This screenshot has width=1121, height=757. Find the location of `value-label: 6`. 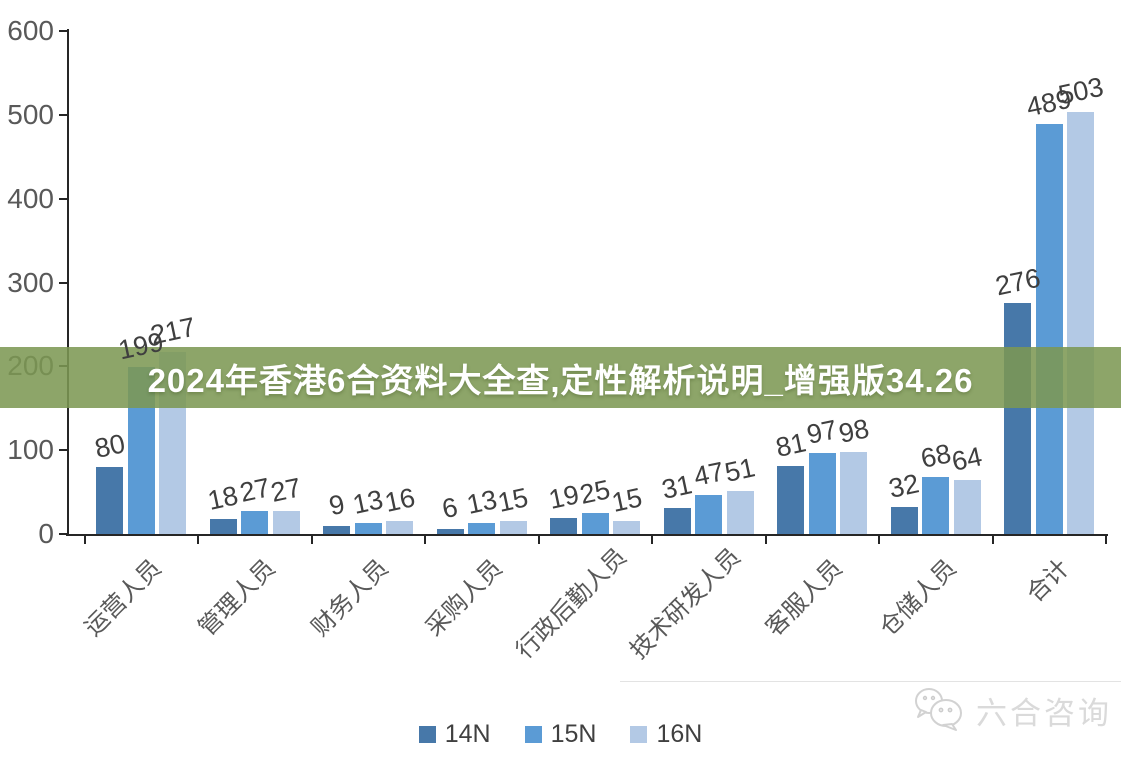

value-label: 6 is located at coordinates (450, 508).